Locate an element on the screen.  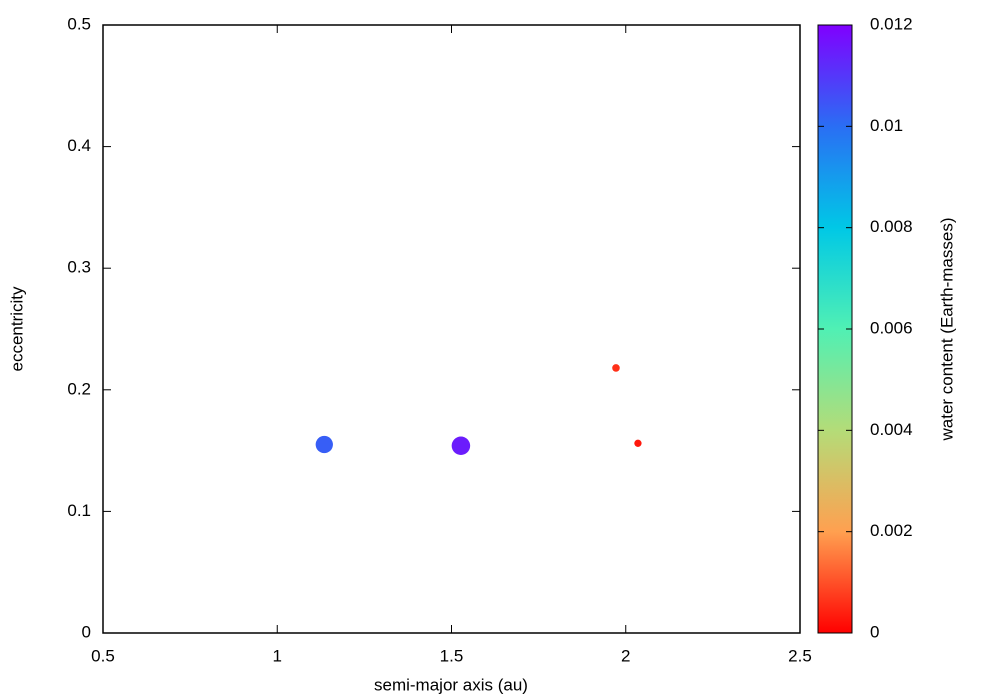
x-tick-label: 1 is located at coordinates (277, 655).